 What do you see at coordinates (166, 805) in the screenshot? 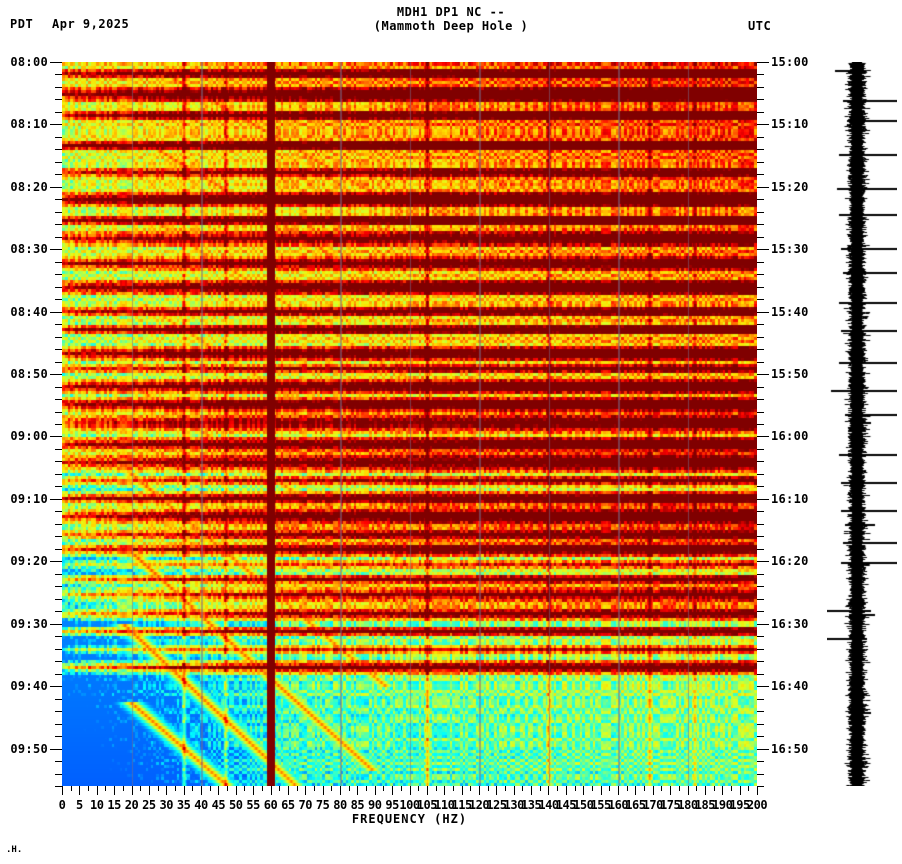
I see `freq-label: 30` at bounding box center [166, 805].